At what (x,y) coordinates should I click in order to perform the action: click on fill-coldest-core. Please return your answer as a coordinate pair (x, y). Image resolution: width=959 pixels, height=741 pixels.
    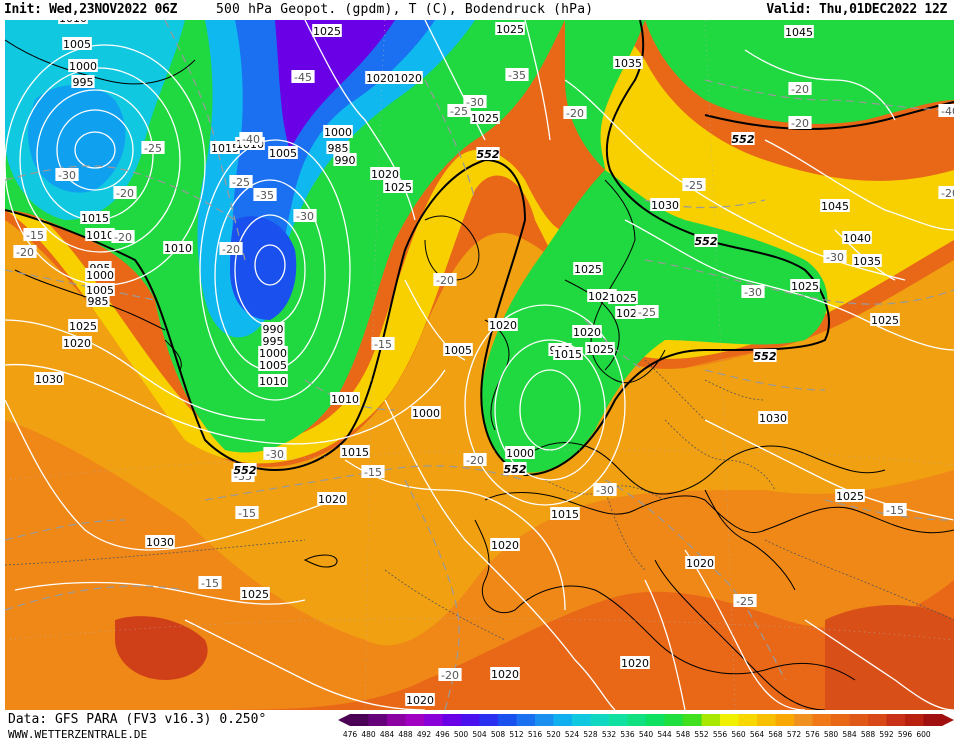
    Looking at the image, I should click on (335, 85).